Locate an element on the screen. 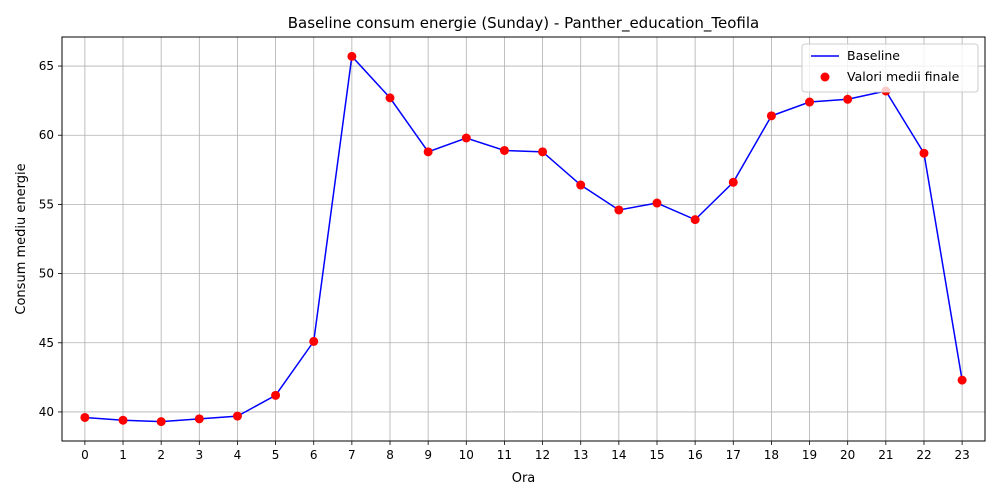  legend-marker-swatch is located at coordinates (825, 77).